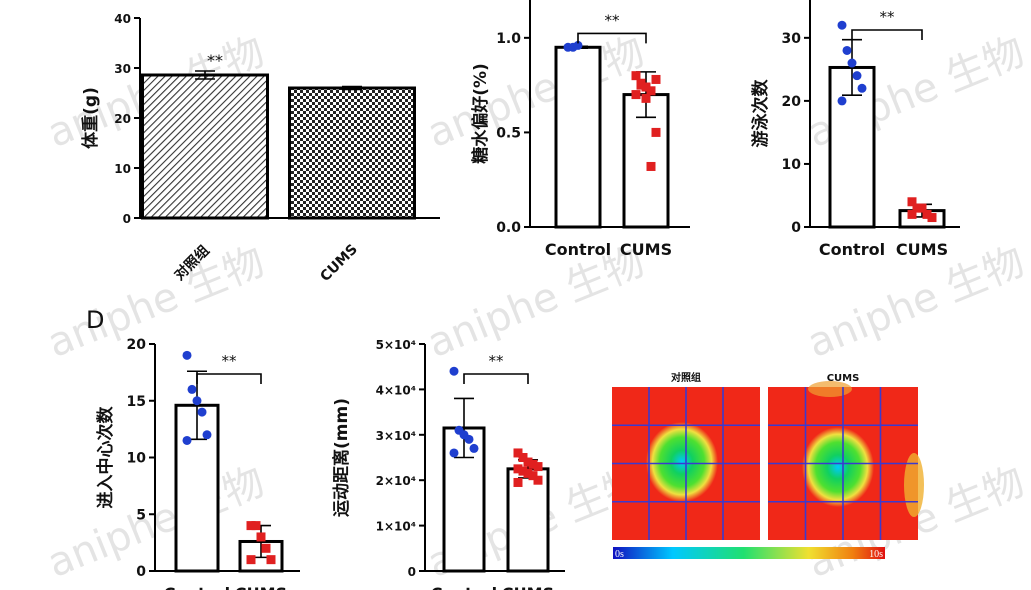 This screenshot has height=590, width=1031. Describe the element at coordinates (205, 146) in the screenshot. I see `bar-对照组` at that location.